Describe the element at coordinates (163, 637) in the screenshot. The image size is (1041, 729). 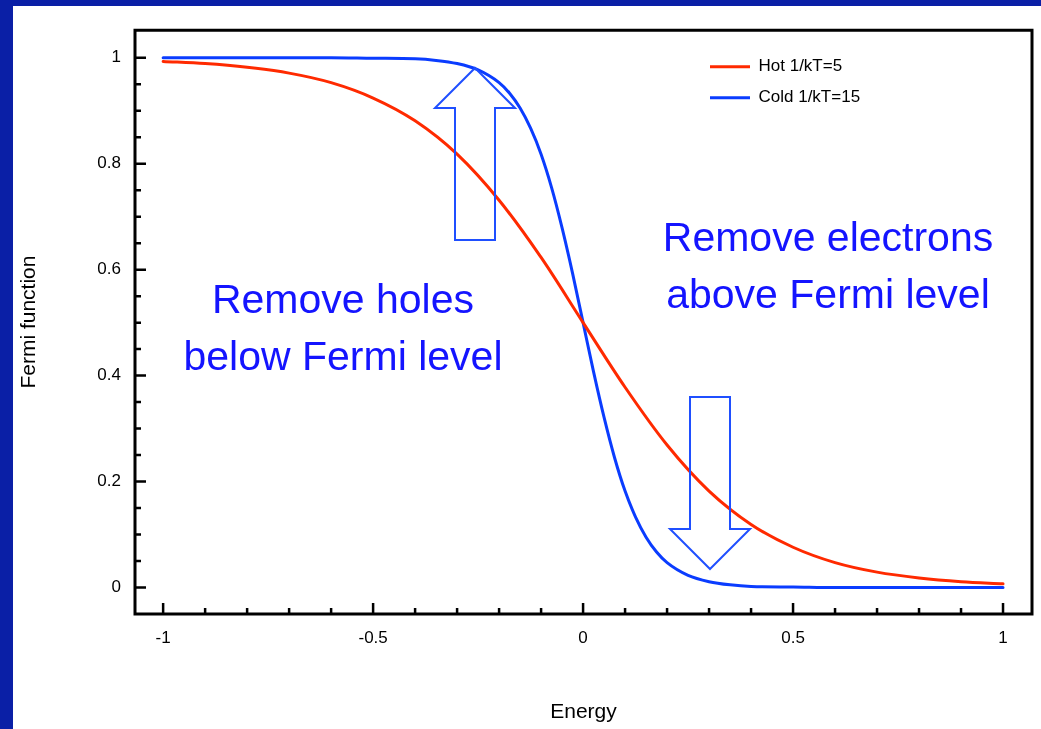
I see `x-tick-label: -1` at that location.